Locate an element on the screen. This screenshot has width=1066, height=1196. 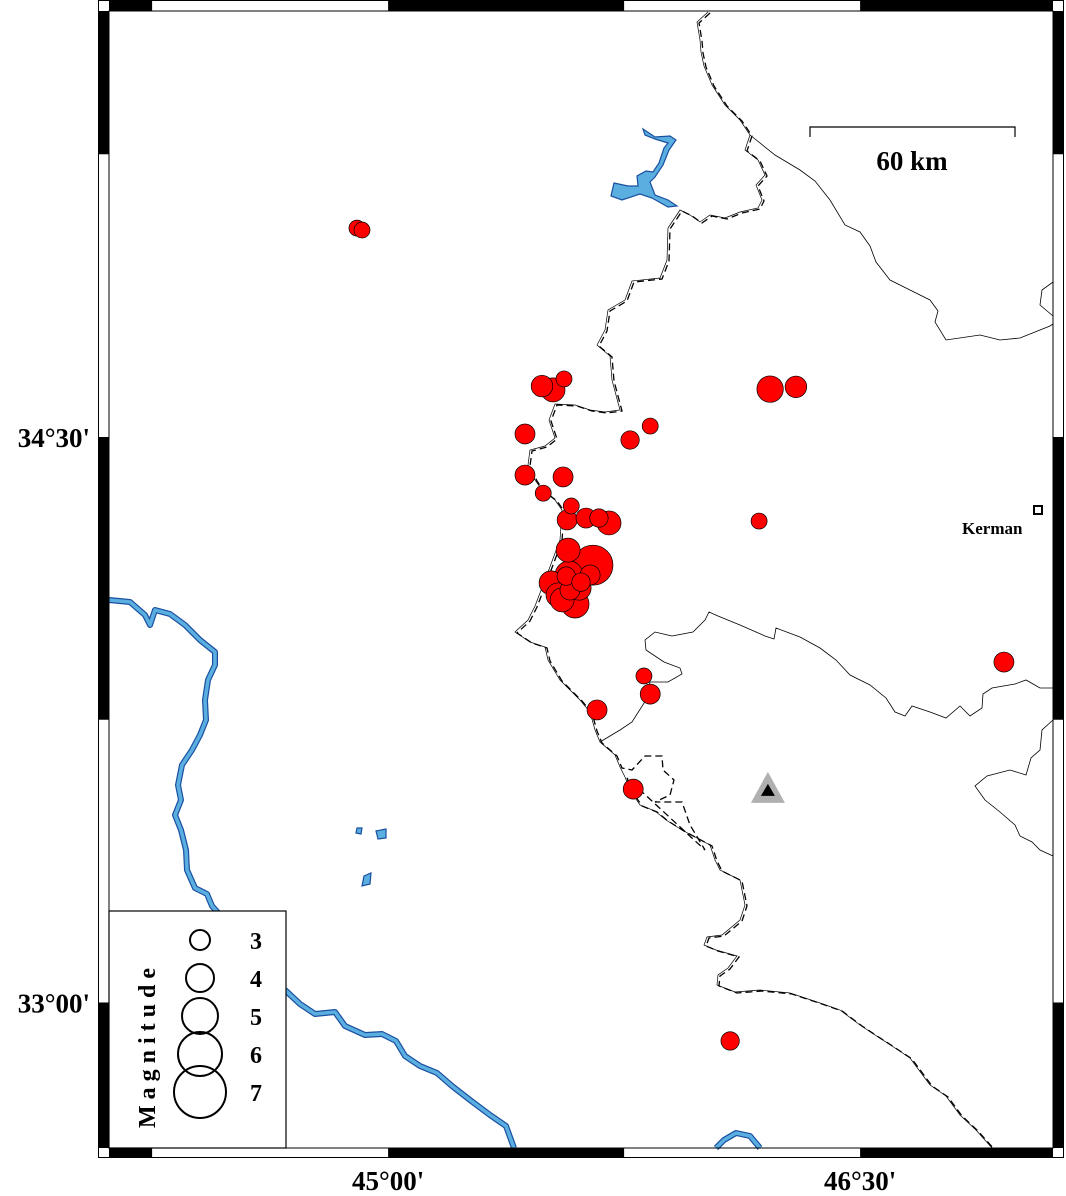
city-label: Kerman is located at coordinates (992, 528).